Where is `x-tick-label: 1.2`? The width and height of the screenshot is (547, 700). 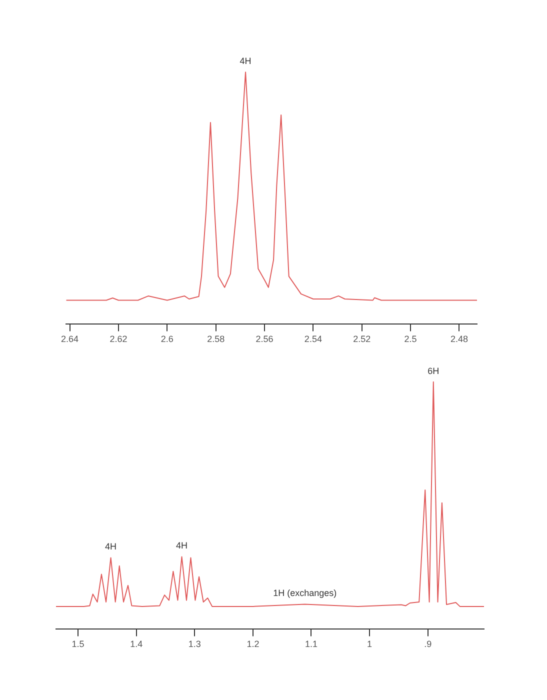 x-tick-label: 1.2 is located at coordinates (253, 644).